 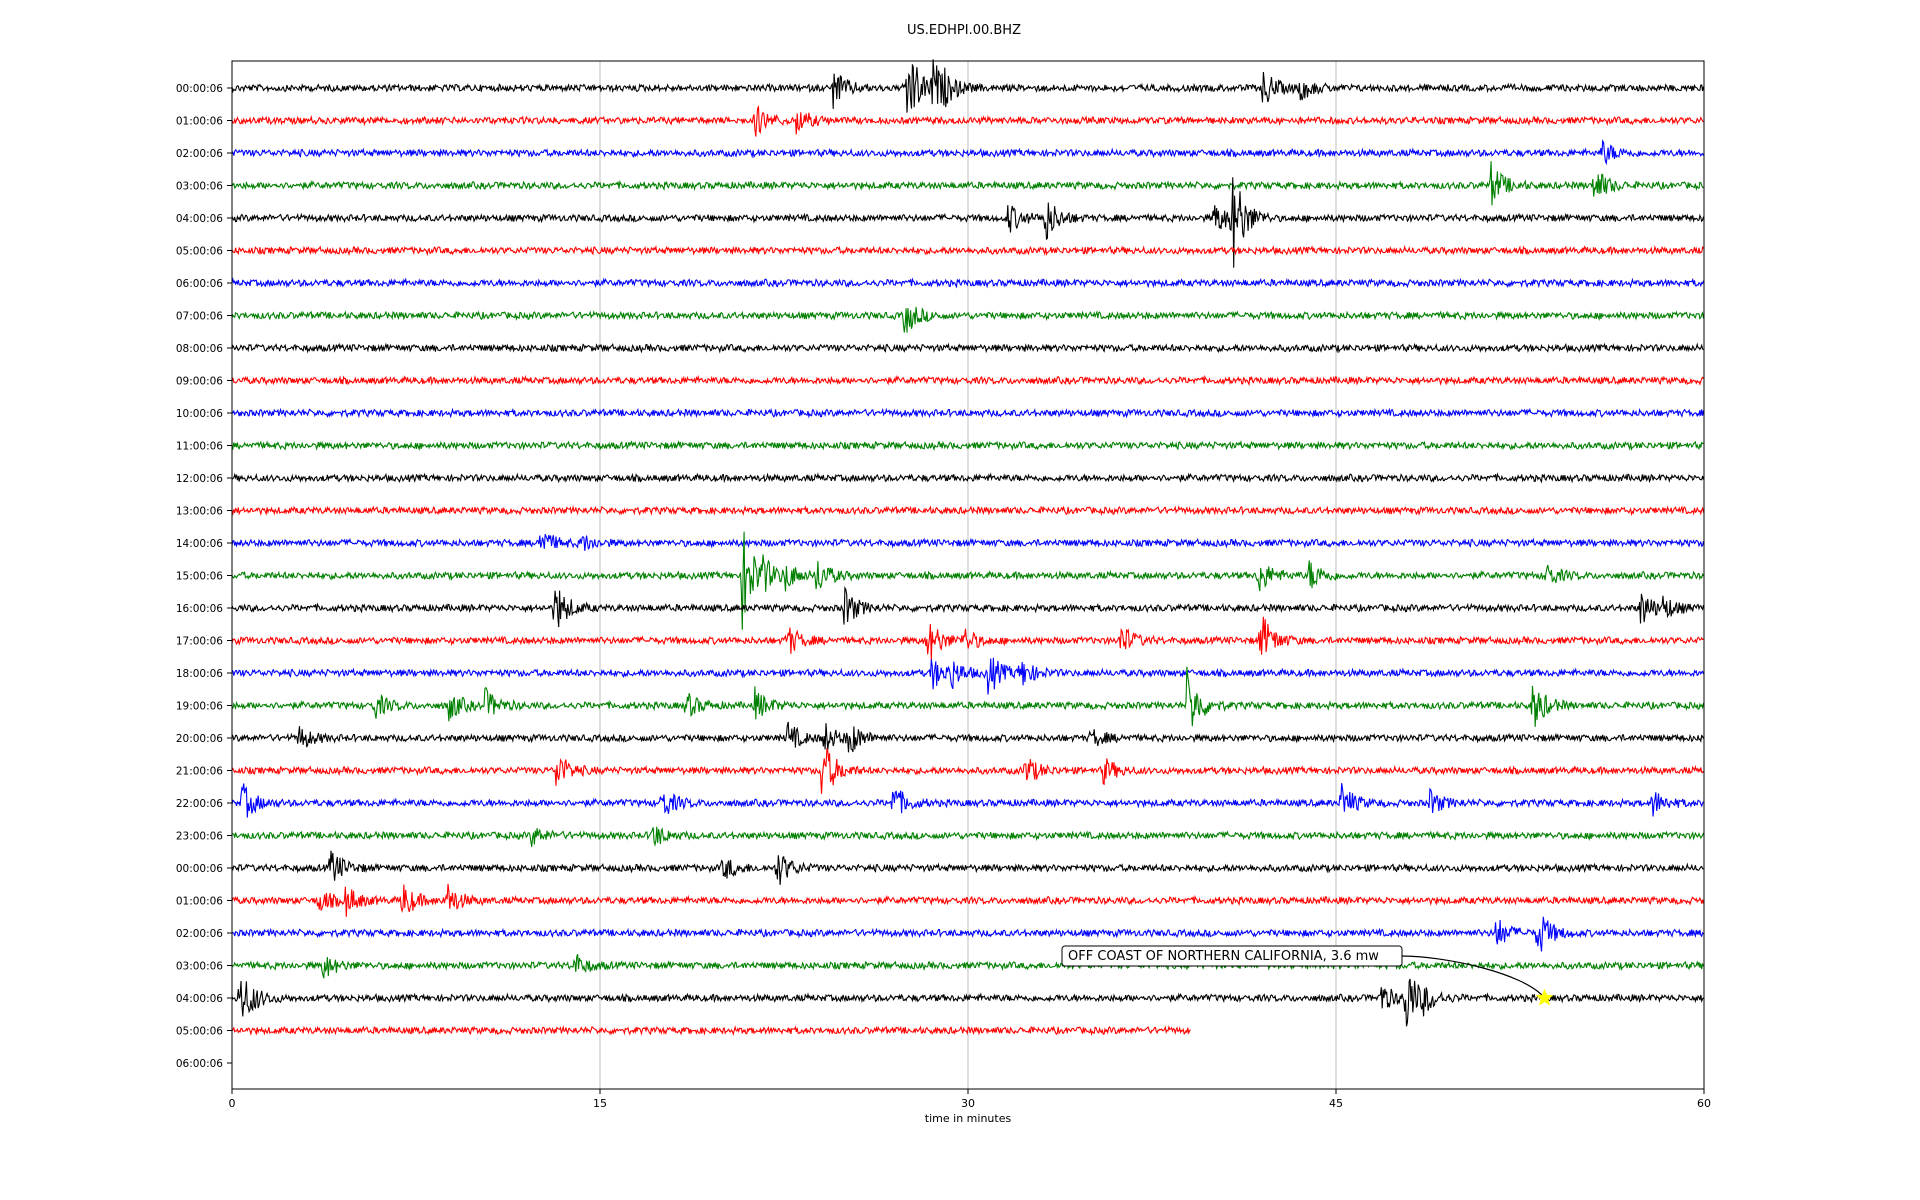 I want to click on row-label: 16:00:06, so click(x=199, y=609).